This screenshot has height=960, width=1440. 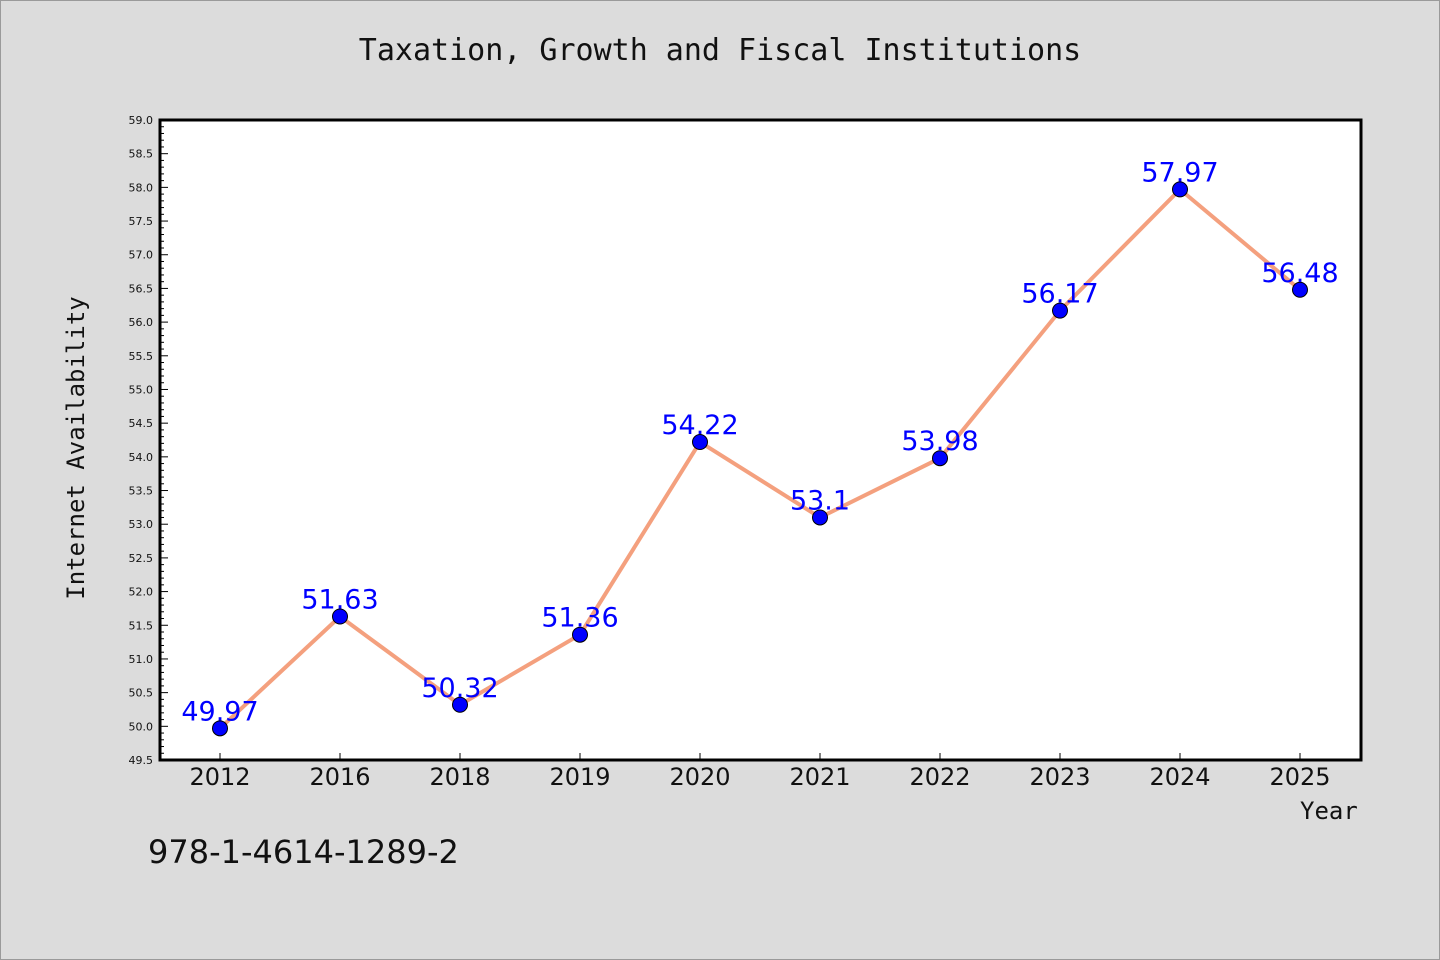 I want to click on y-tick-label: 50.5, so click(x=141, y=693).